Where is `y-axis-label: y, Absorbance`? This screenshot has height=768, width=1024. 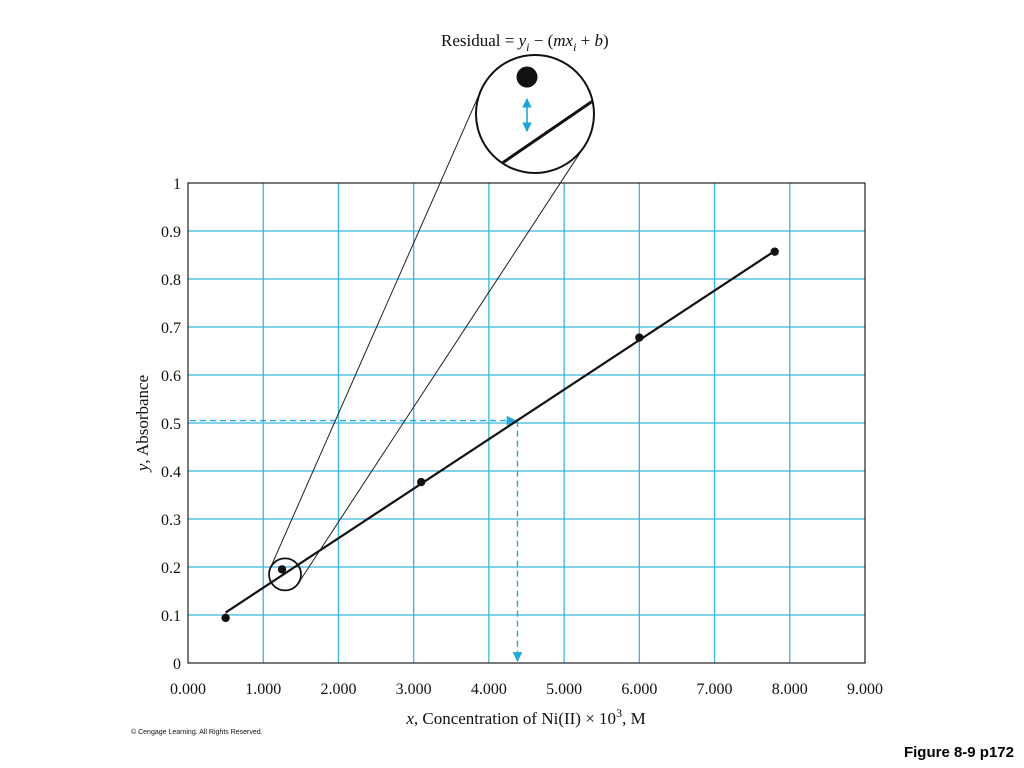
y-axis-label: y, Absorbance is located at coordinates (142, 424).